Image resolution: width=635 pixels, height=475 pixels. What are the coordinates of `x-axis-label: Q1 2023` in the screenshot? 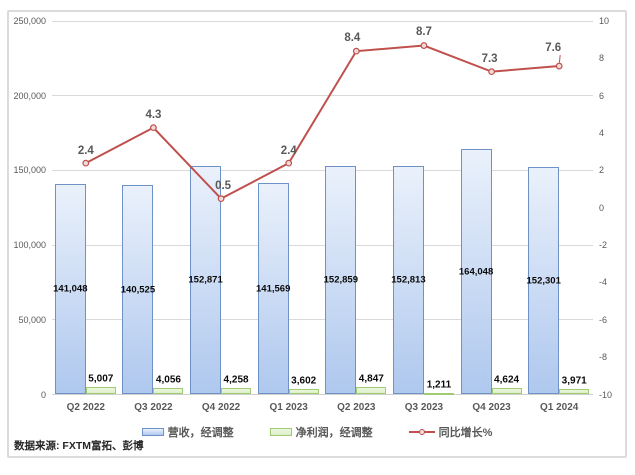 It's located at (288, 407).